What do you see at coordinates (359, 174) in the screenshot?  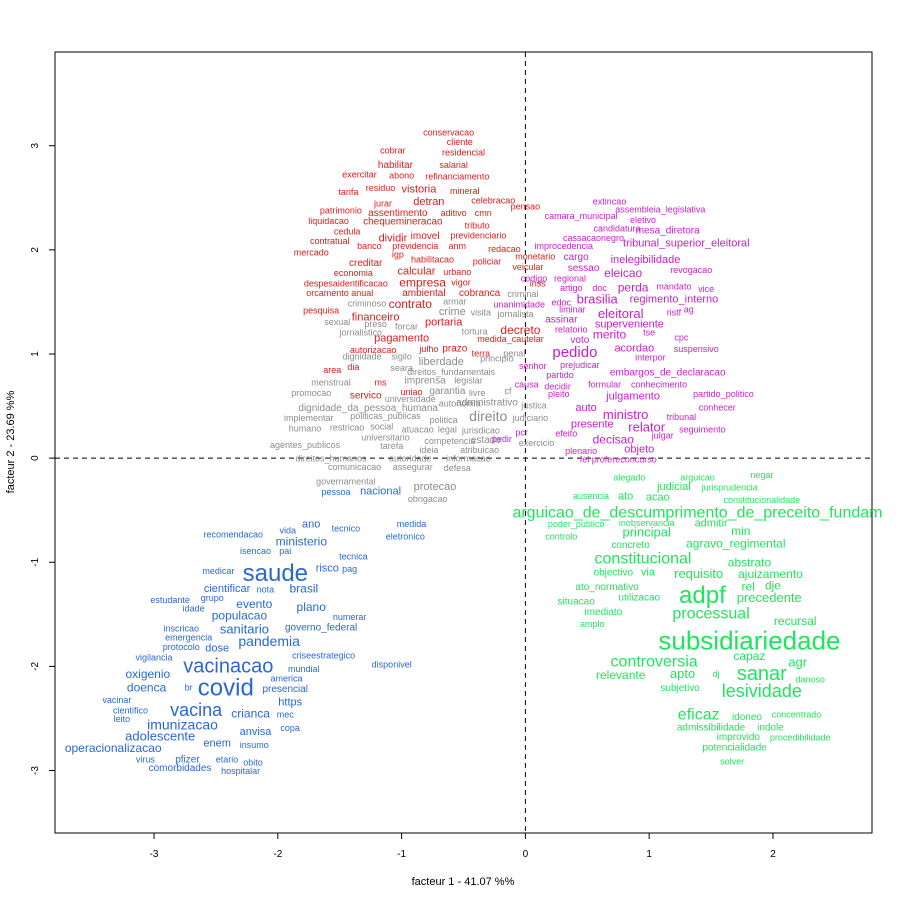 I see `word-label: exercitar` at bounding box center [359, 174].